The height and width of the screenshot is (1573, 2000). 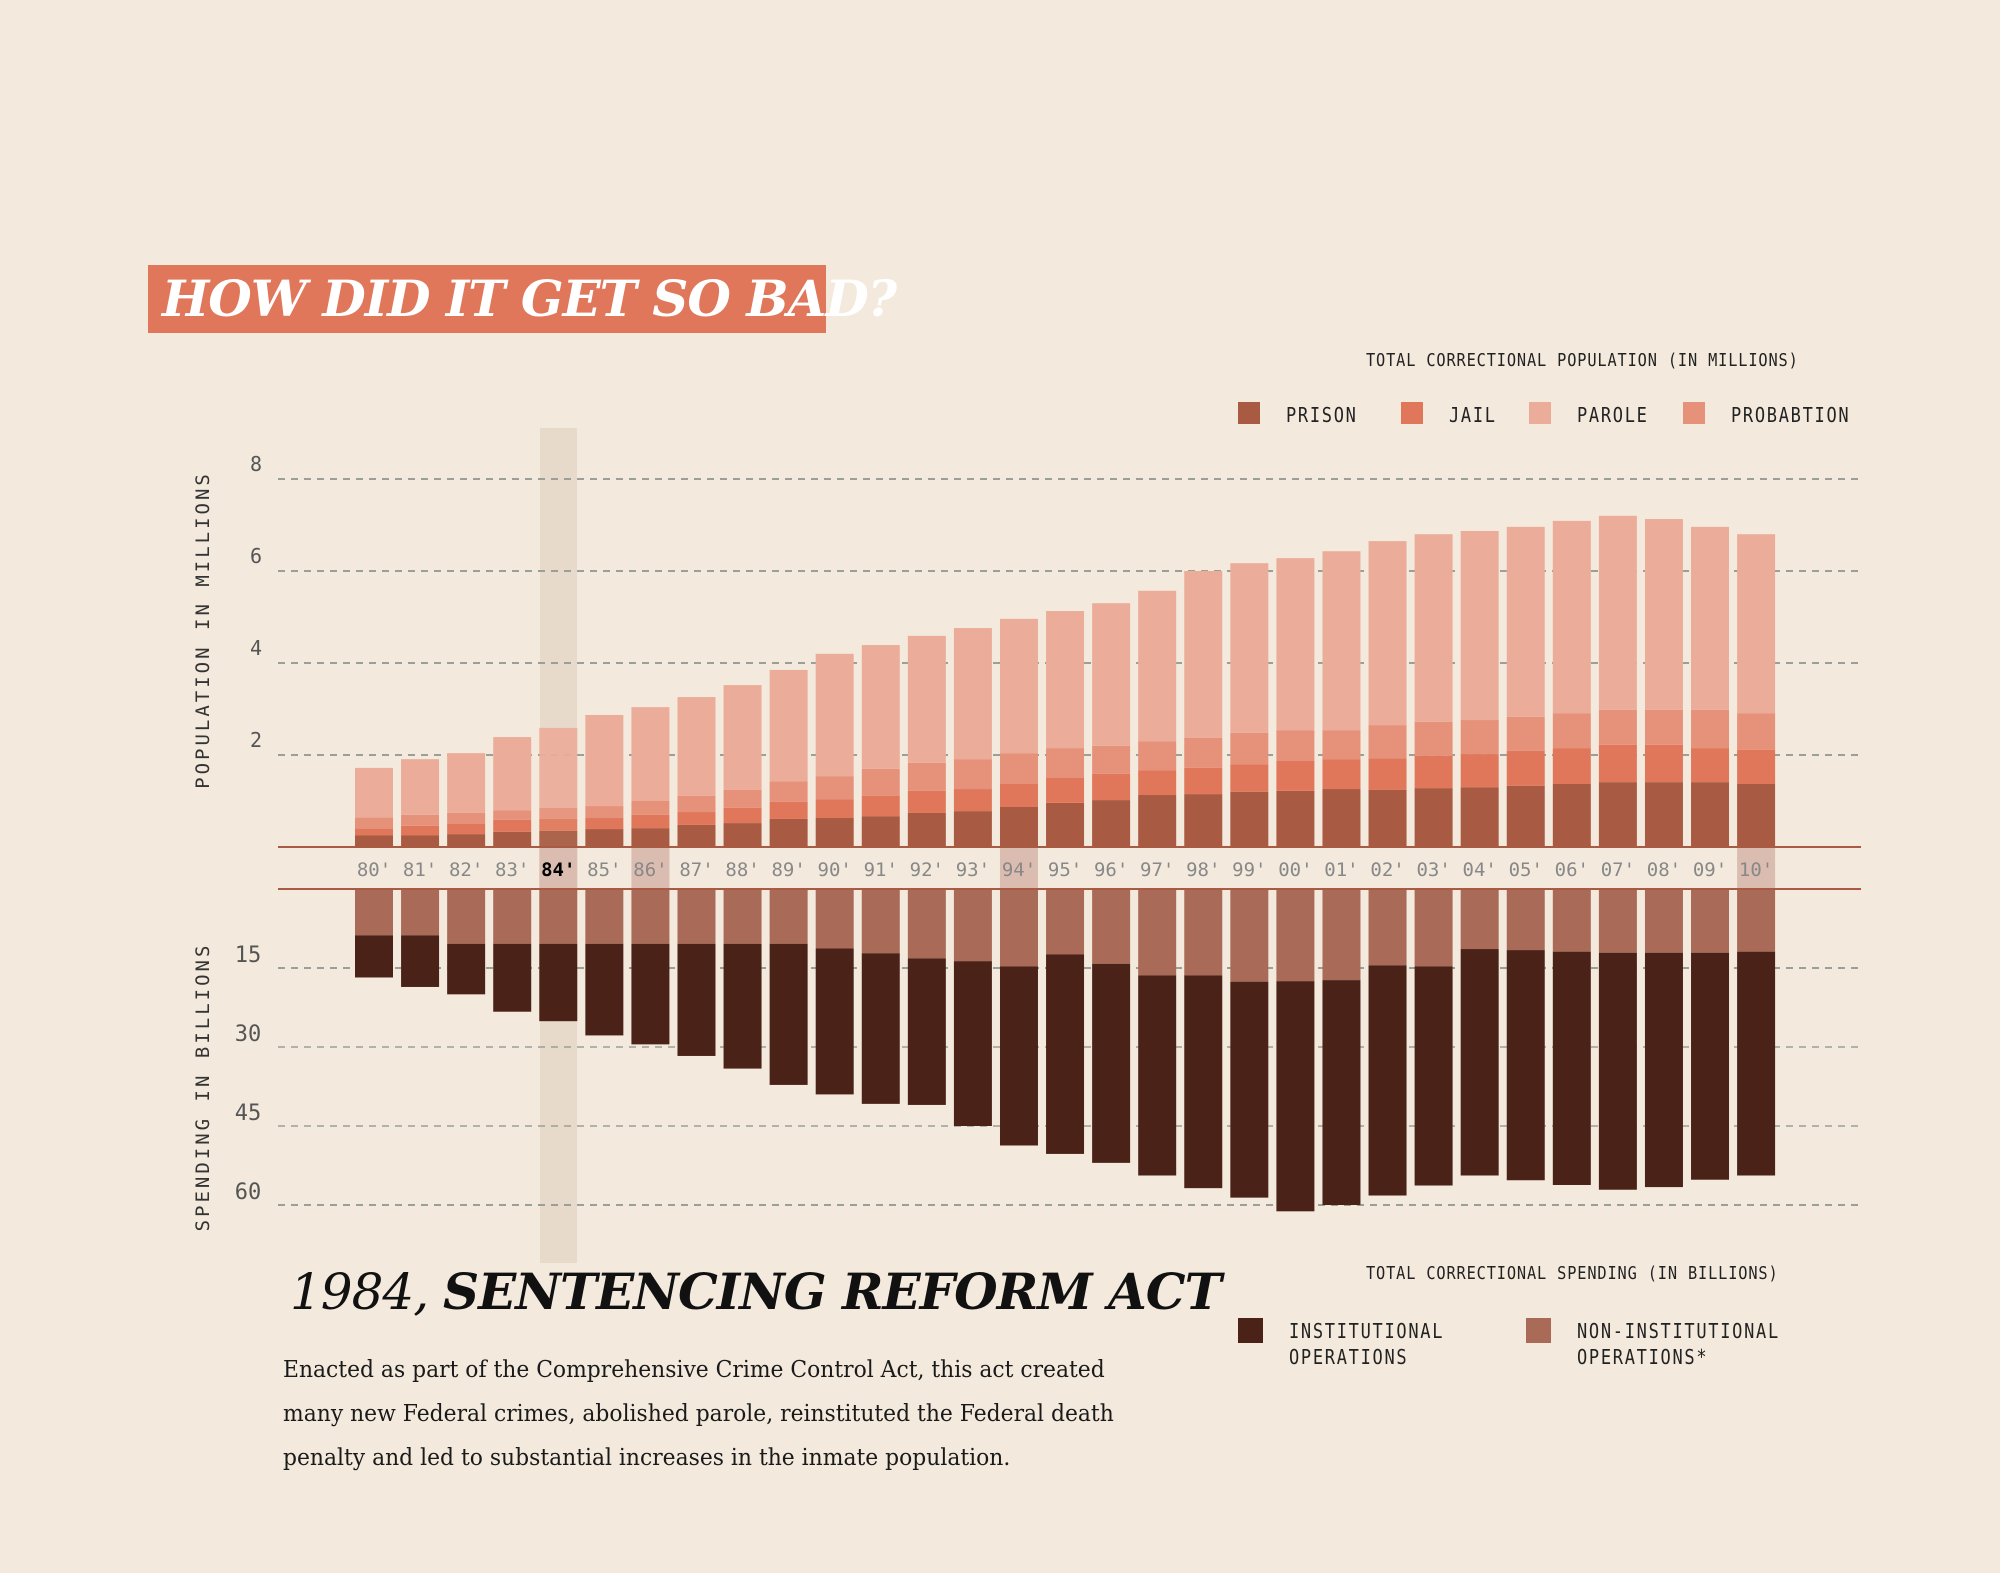 What do you see at coordinates (203, 1087) in the screenshot?
I see `spending-y-axis-label: SPENDING IN BILLIONS` at bounding box center [203, 1087].